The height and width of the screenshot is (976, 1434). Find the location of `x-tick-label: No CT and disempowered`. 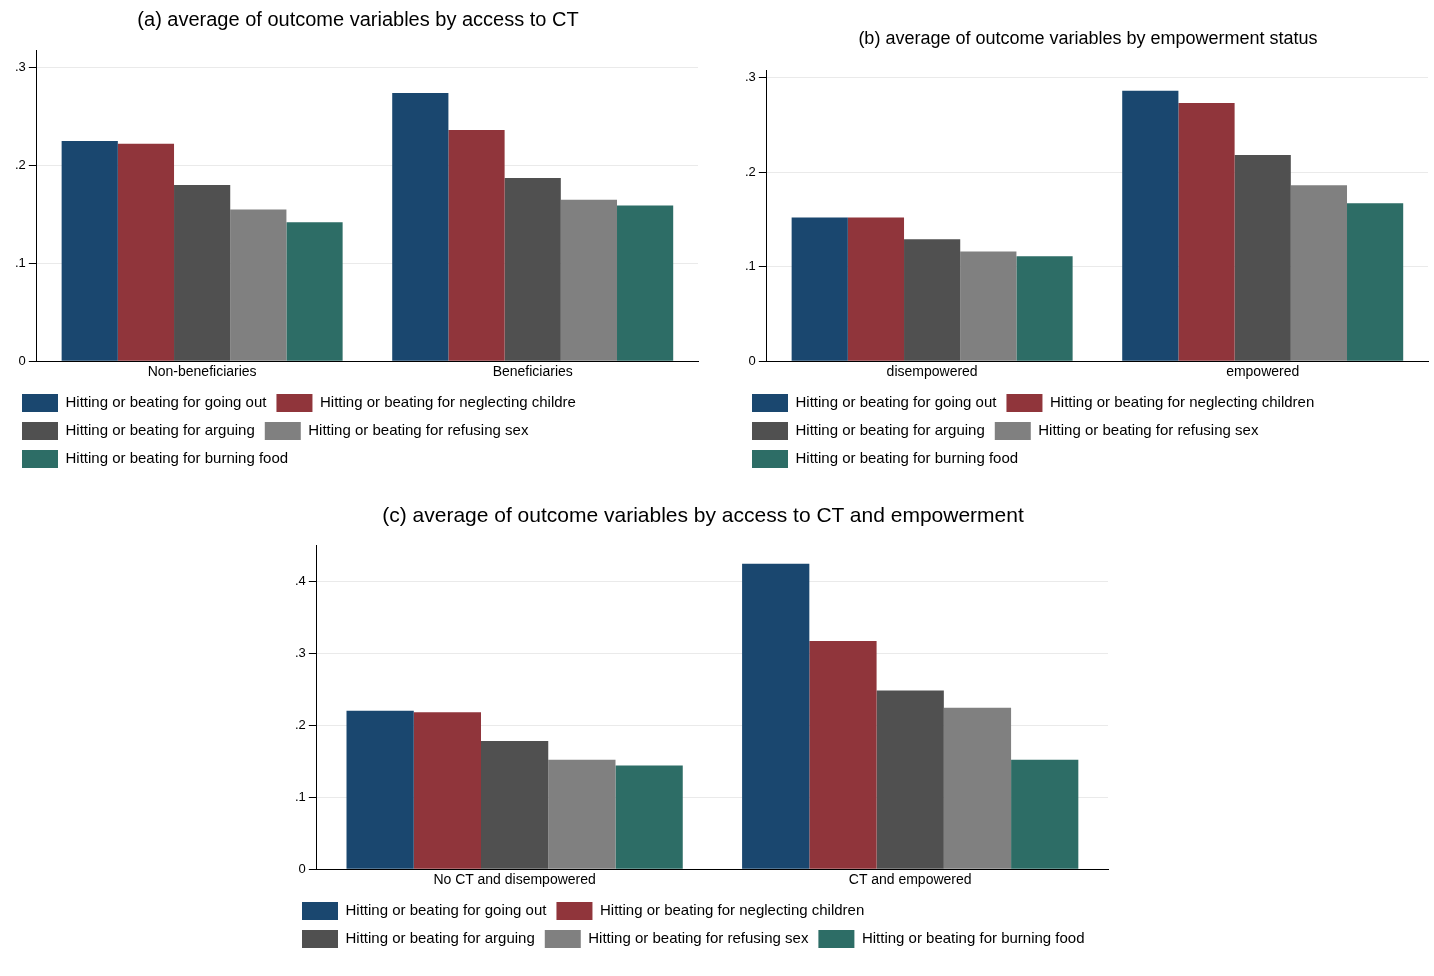

x-tick-label: No CT and disempowered is located at coordinates (514, 879).